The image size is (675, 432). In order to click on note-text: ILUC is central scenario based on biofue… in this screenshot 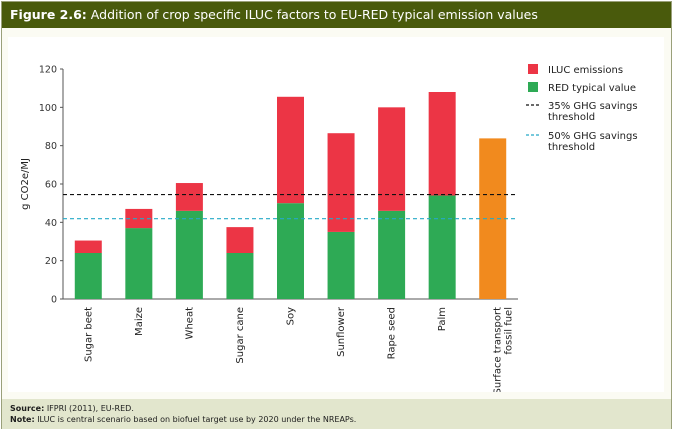, I will do `click(197, 419)`.